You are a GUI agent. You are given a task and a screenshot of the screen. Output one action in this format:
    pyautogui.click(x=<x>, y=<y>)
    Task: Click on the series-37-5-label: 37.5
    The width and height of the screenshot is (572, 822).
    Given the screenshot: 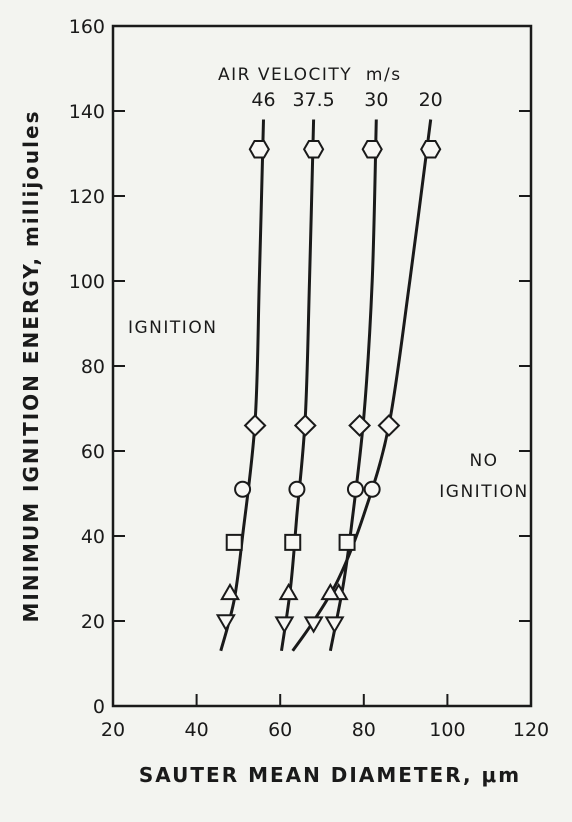 What is the action you would take?
    pyautogui.click(x=313, y=100)
    